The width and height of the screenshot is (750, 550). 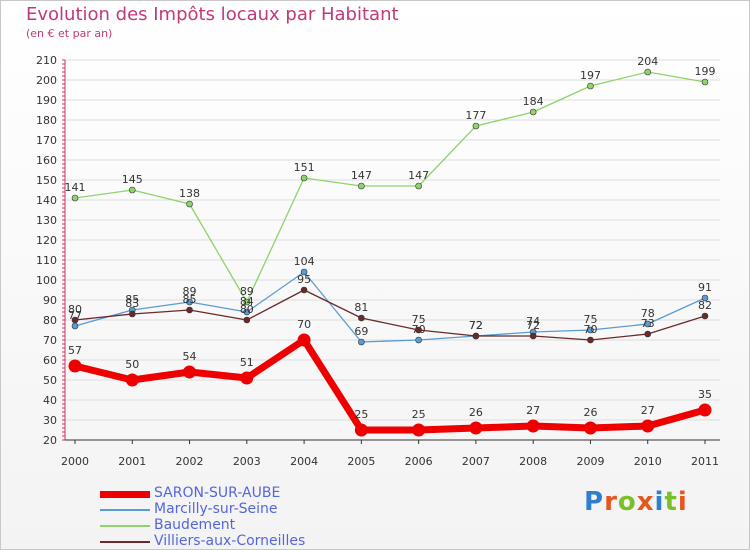 I want to click on data-label: 138, so click(x=189, y=193).